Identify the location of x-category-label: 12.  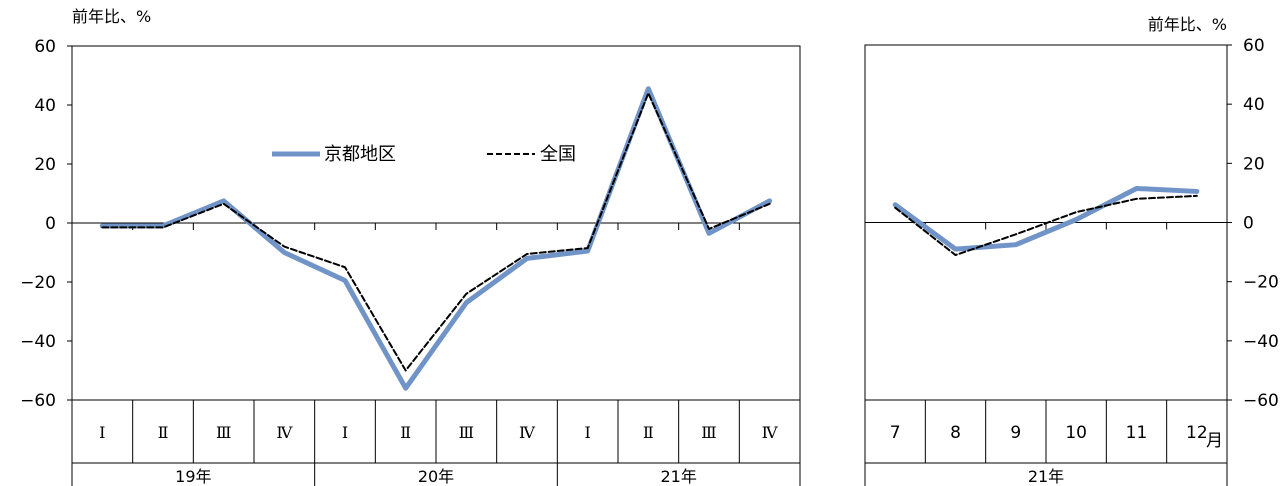
(1197, 433).